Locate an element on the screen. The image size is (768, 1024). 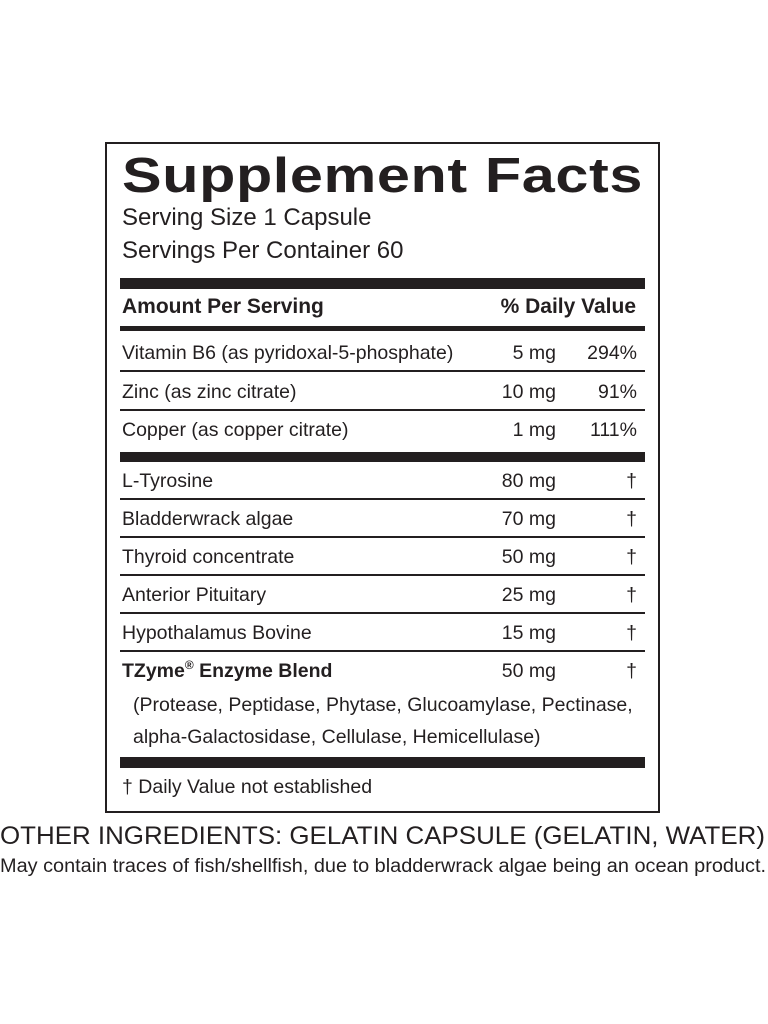
nutrient-name: Hypothalamus Bovine is located at coordinates (217, 633).